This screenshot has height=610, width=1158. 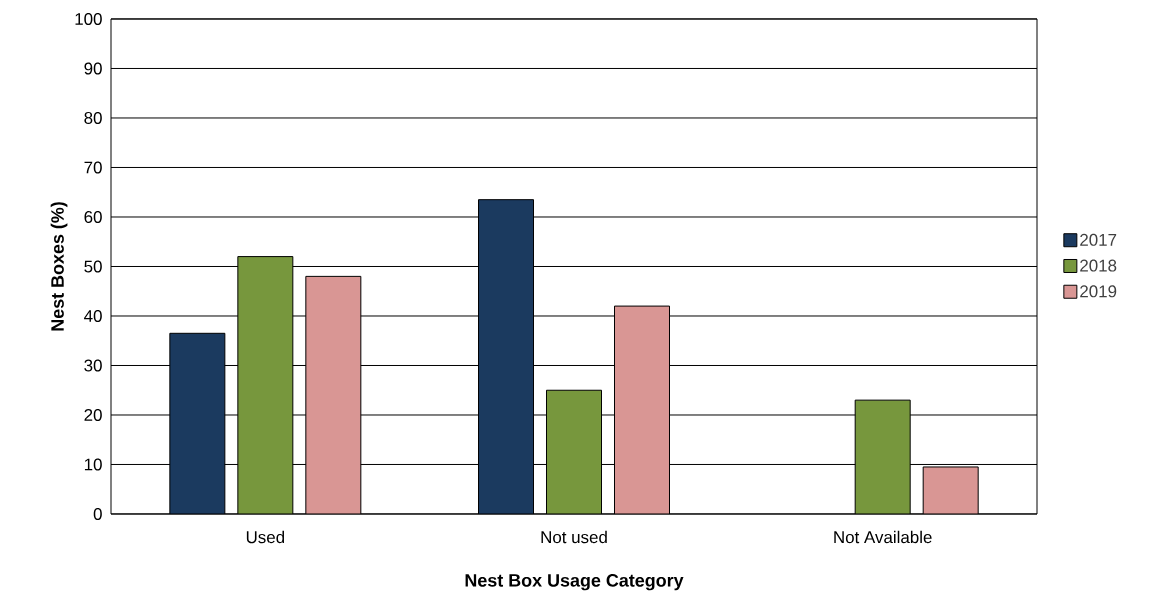 What do you see at coordinates (59, 266) in the screenshot?
I see `y-axis-title: Nest Boxes (%)` at bounding box center [59, 266].